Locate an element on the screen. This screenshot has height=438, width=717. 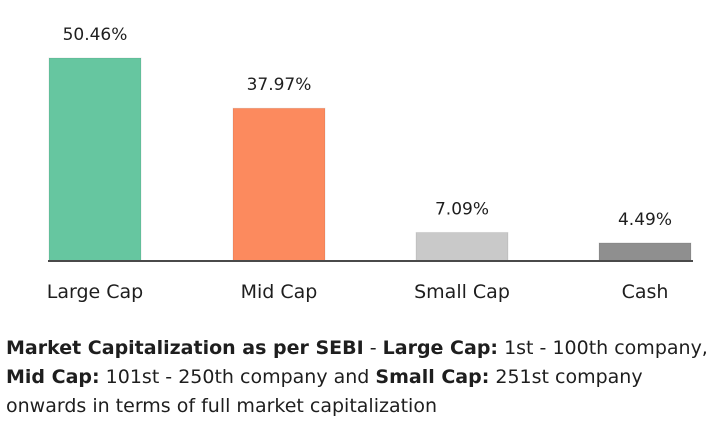
bar-small-cap is located at coordinates (462, 246).